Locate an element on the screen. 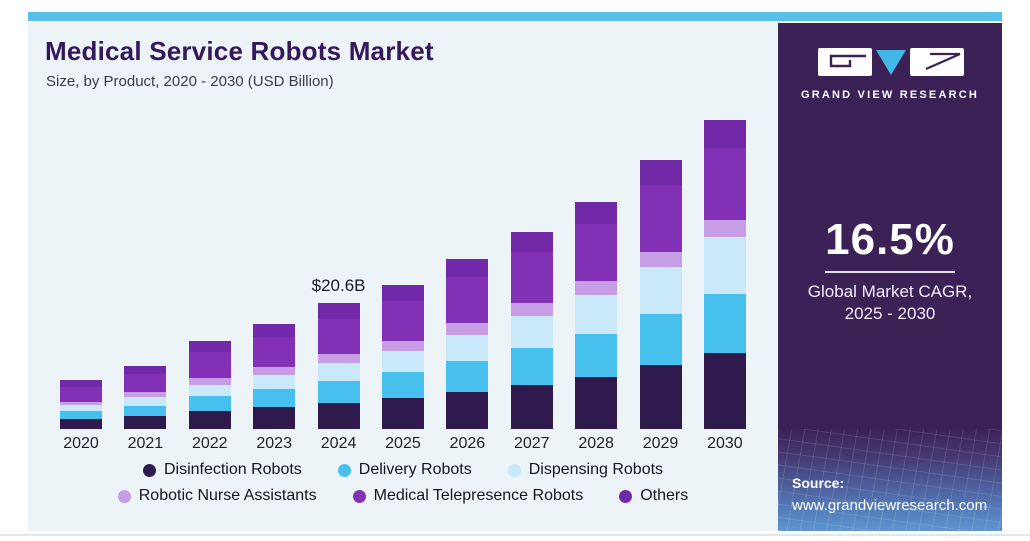  source-panel: Source: www.grandviewresearch.com is located at coordinates (890, 480).